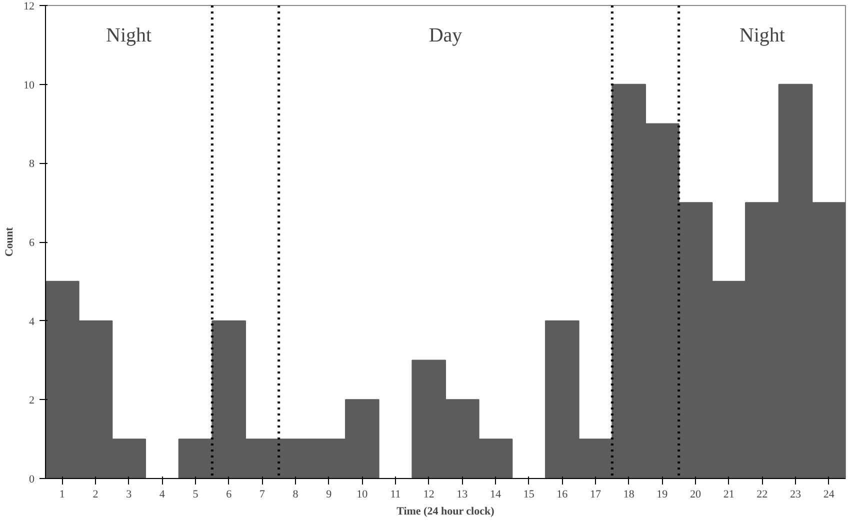 The height and width of the screenshot is (525, 854). What do you see at coordinates (32, 322) in the screenshot?
I see `y-tick-label: 4` at bounding box center [32, 322].